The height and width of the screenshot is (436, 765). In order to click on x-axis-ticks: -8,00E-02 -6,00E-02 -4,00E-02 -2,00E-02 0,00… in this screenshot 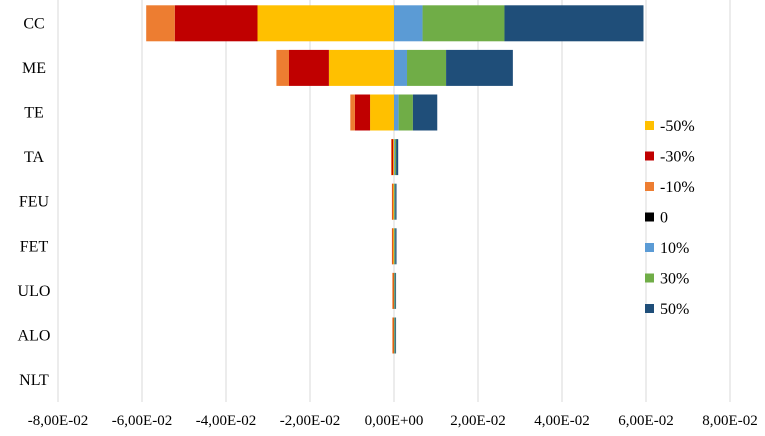, I will do `click(393, 421)`.